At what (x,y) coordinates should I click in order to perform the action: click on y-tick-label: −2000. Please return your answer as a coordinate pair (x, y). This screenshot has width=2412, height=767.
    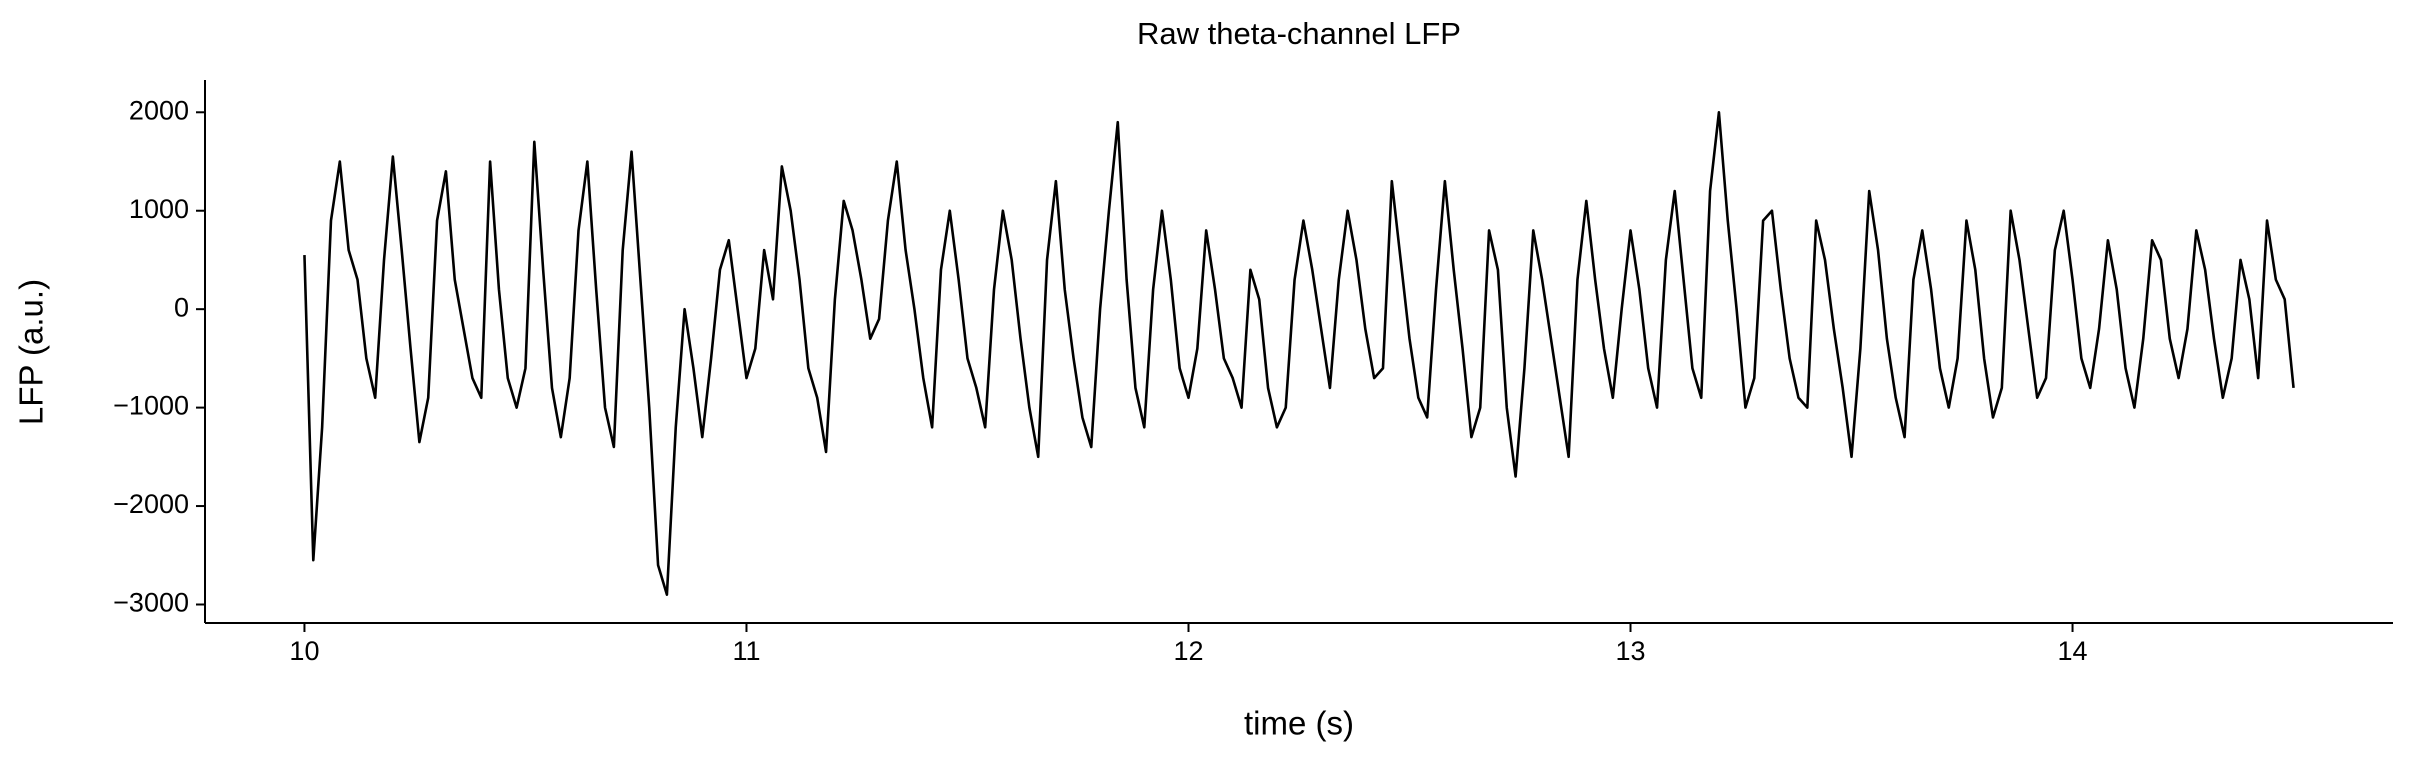
    Looking at the image, I should click on (151, 504).